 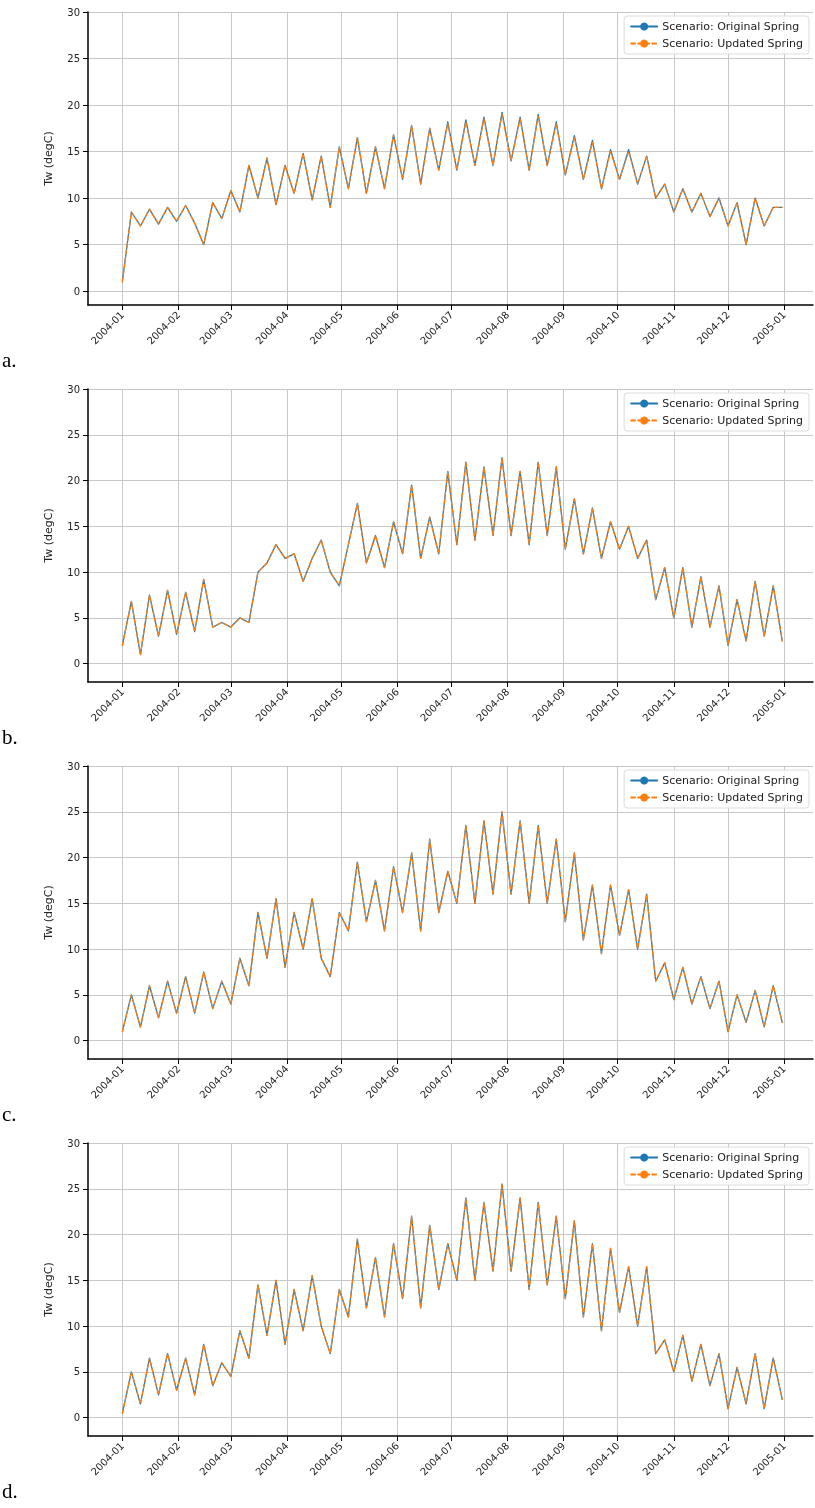 I want to click on line-series, so click(x=452, y=556).